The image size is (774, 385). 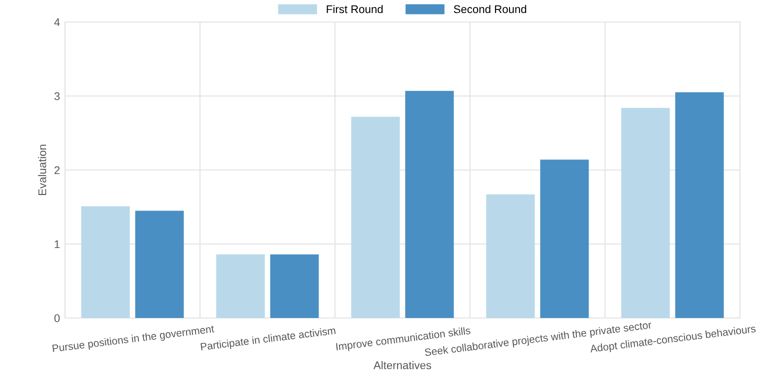 What do you see at coordinates (57, 318) in the screenshot?
I see `y-tick-label: 0` at bounding box center [57, 318].